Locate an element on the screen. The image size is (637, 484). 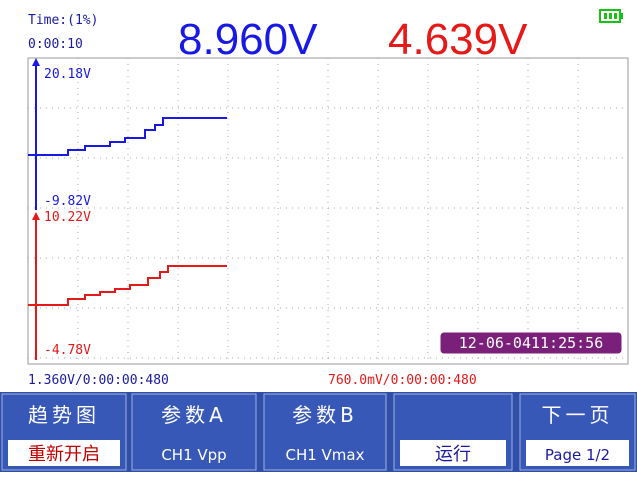
ch1-bottom-label: -9.82V is located at coordinates (67, 201).